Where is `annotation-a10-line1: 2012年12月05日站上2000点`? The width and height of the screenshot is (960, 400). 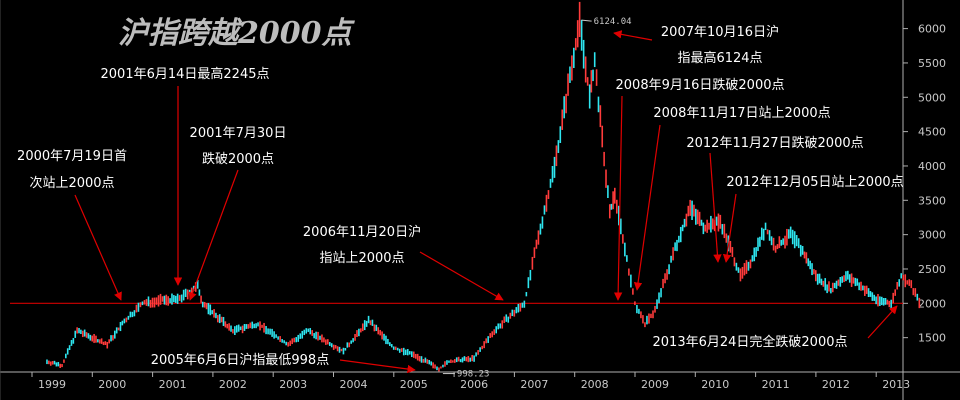
annotation-a10-line1: 2012年12月05日站上2000点 is located at coordinates (814, 182).